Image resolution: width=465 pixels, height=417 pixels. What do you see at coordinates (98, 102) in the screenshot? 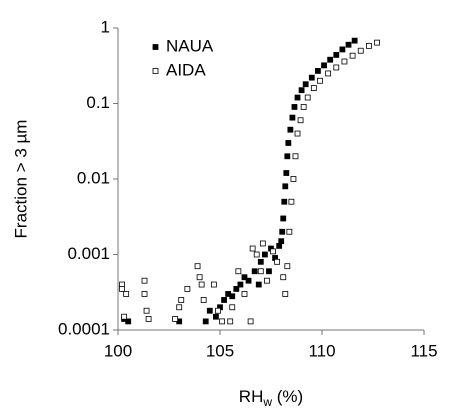
I see `y-tick-label: 0.1` at bounding box center [98, 102].